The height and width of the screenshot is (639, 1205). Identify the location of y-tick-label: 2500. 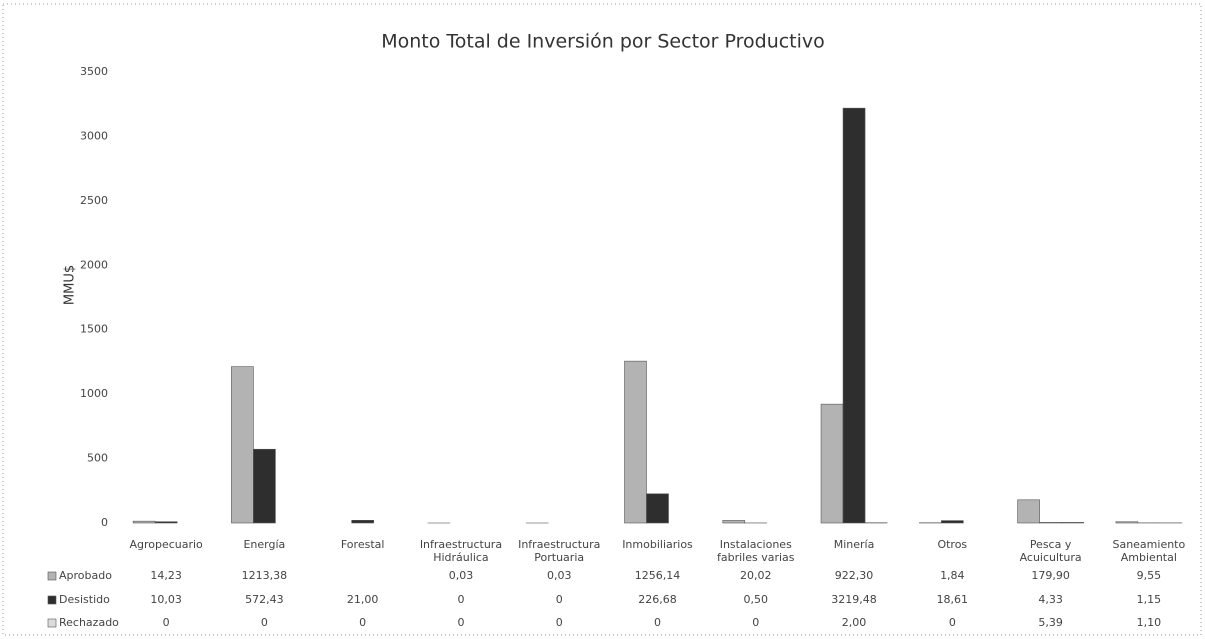
(94, 200).